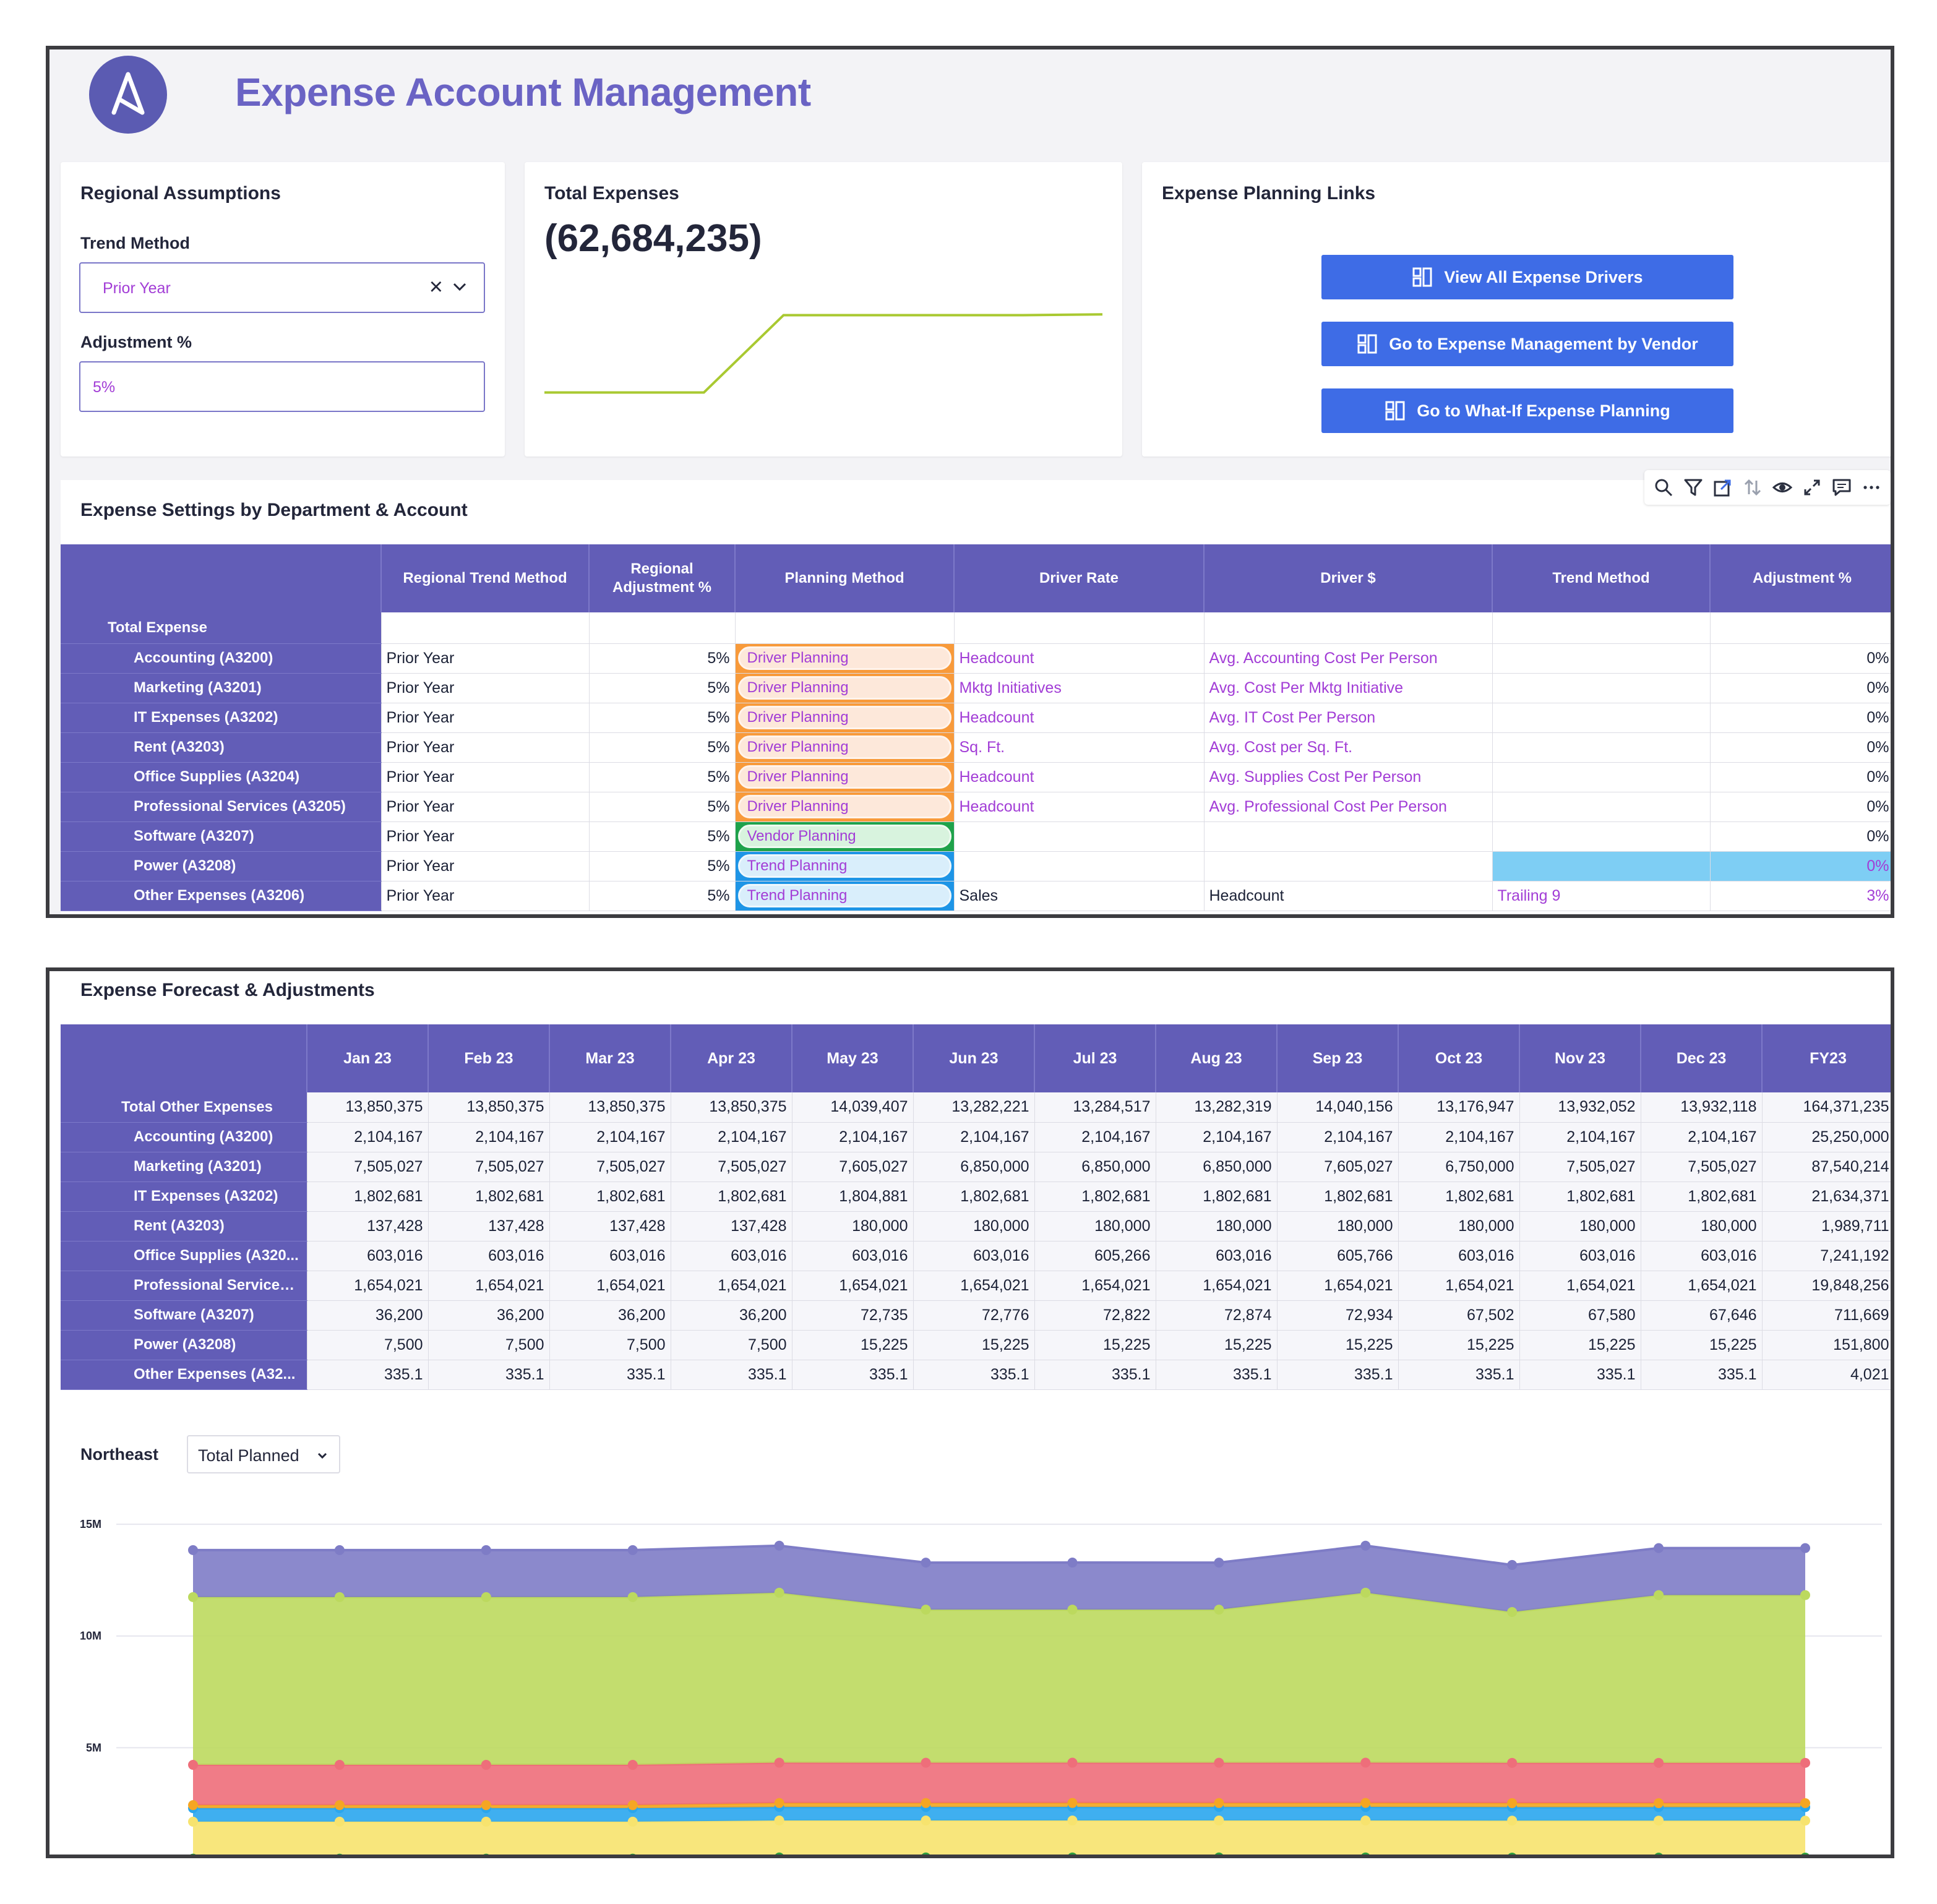 Image resolution: width=1937 pixels, height=1904 pixels. I want to click on chevron-down-icon, so click(459, 286).